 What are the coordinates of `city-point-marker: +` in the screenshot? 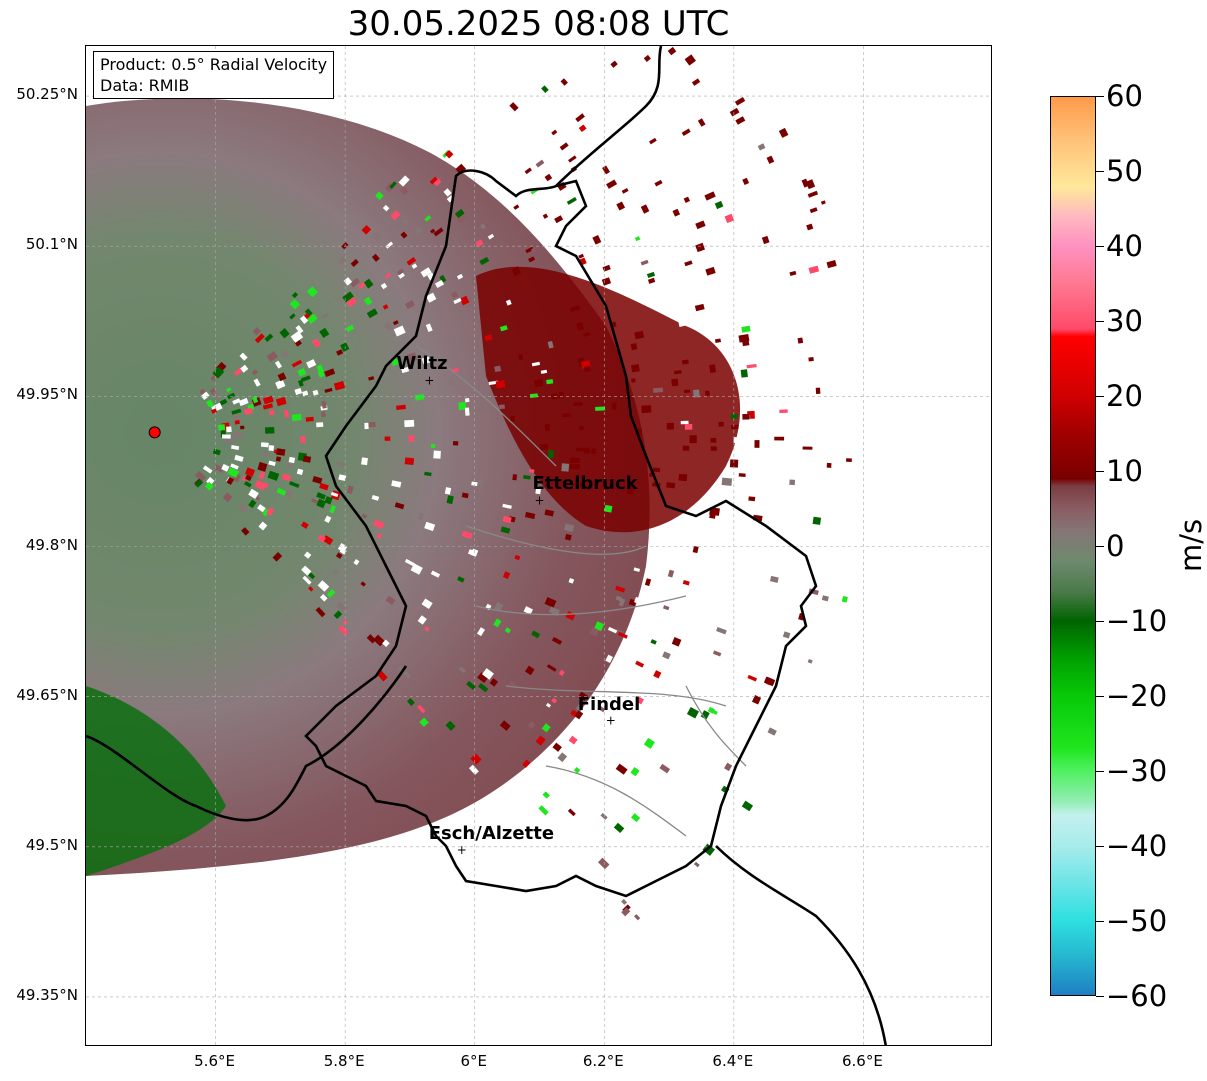 It's located at (611, 721).